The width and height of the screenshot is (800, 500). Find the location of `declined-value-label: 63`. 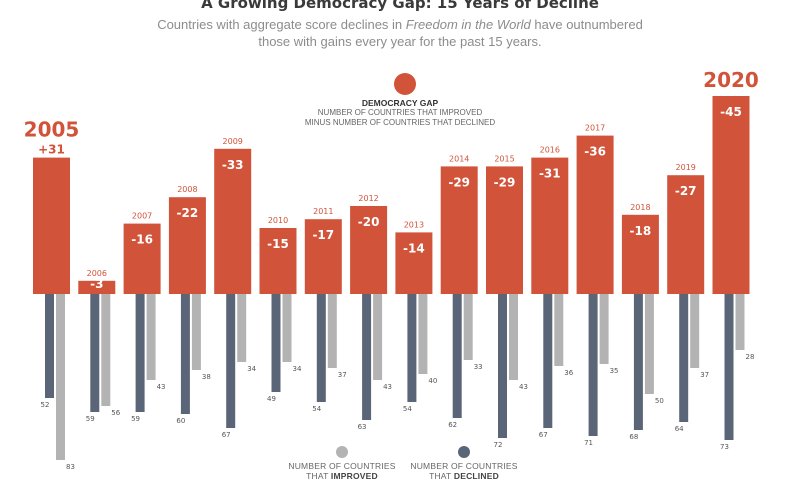

declined-value-label: 63 is located at coordinates (362, 427).